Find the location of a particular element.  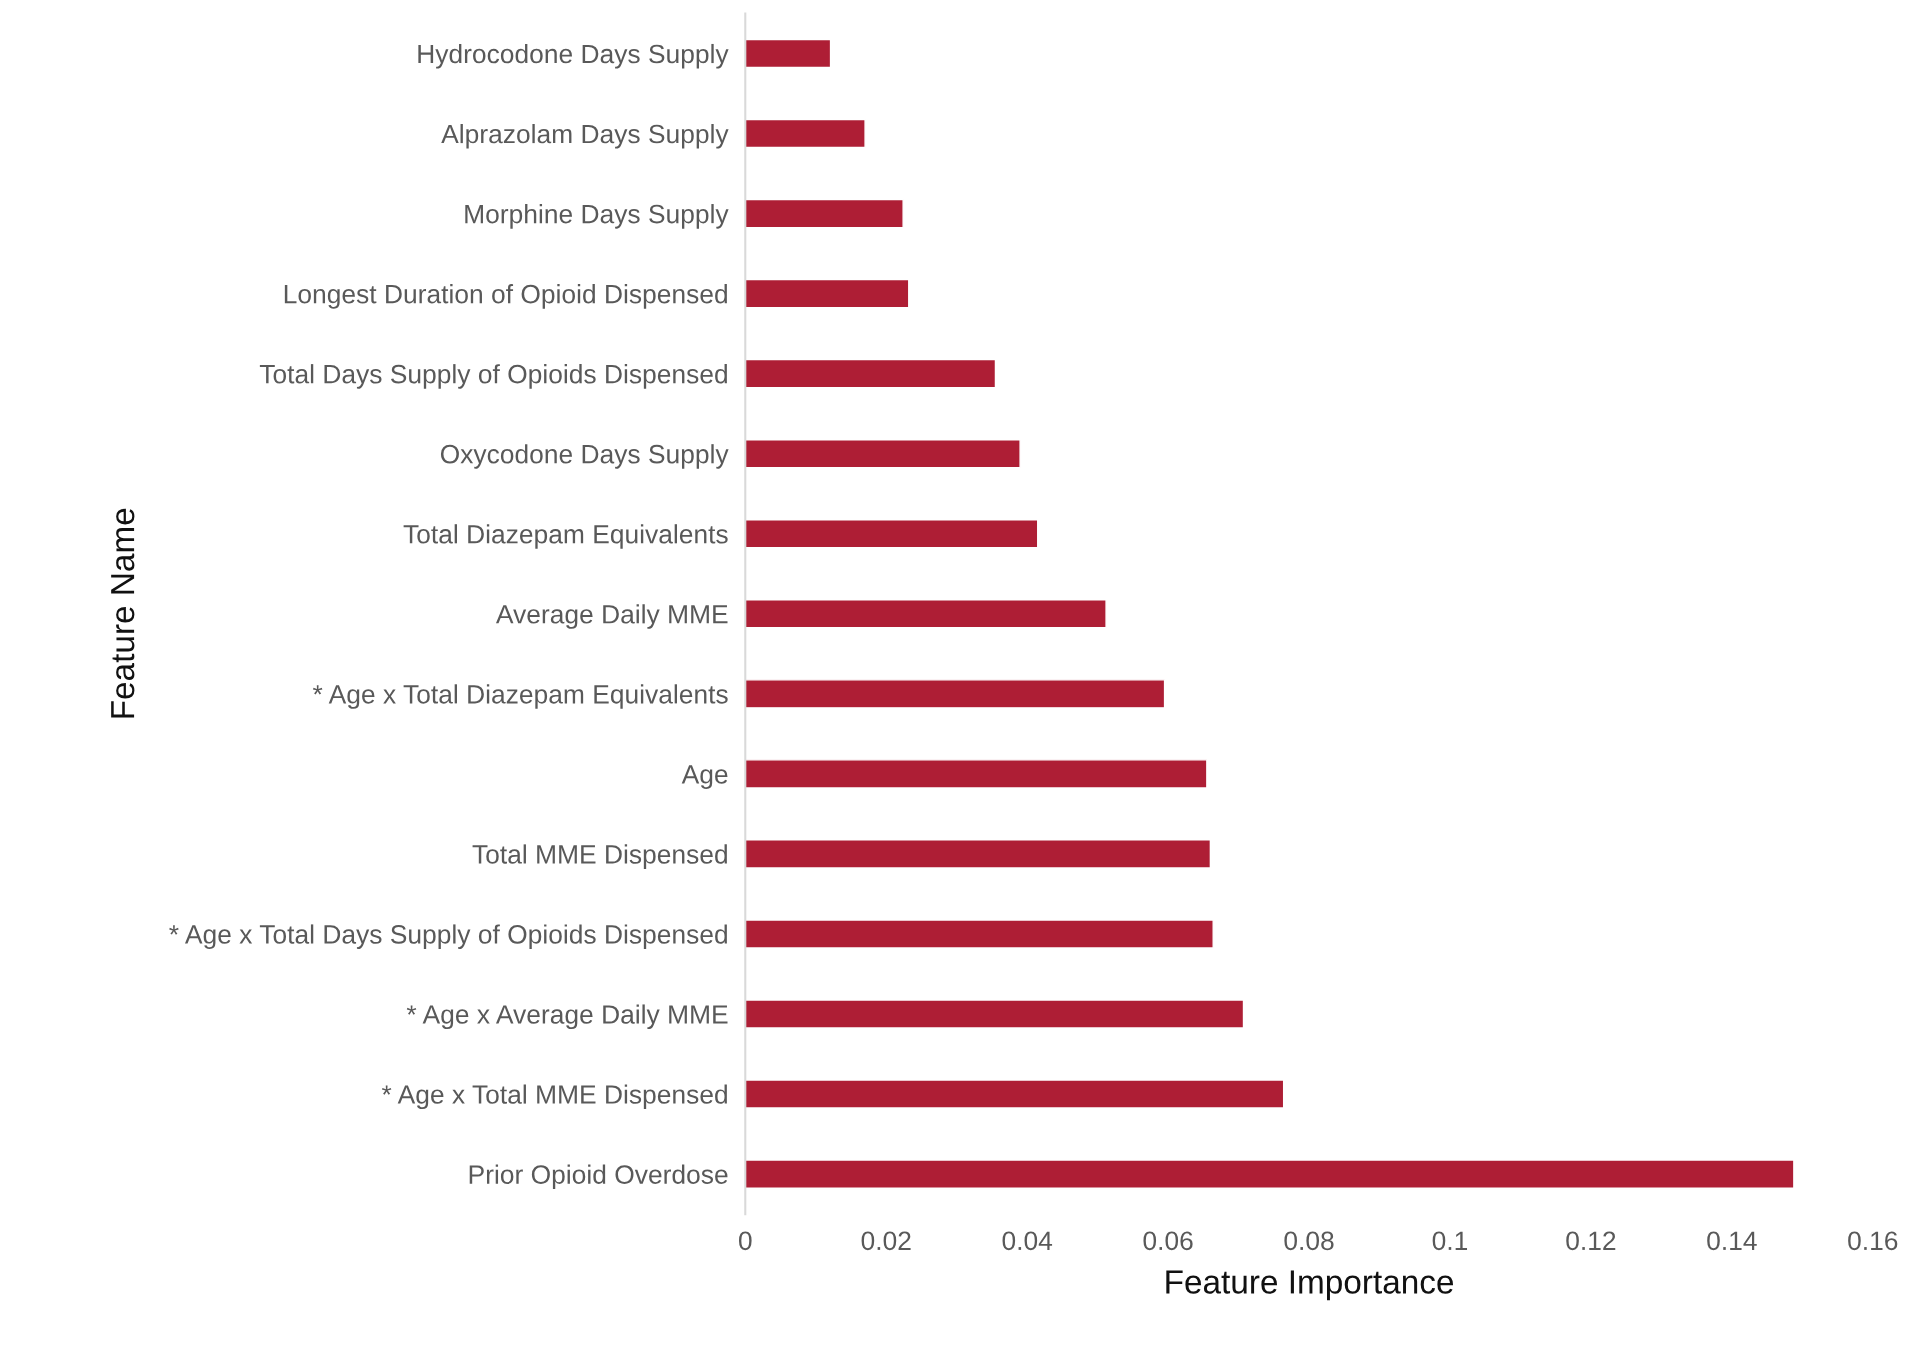

y-axis-title: Feature Name is located at coordinates (123, 613).